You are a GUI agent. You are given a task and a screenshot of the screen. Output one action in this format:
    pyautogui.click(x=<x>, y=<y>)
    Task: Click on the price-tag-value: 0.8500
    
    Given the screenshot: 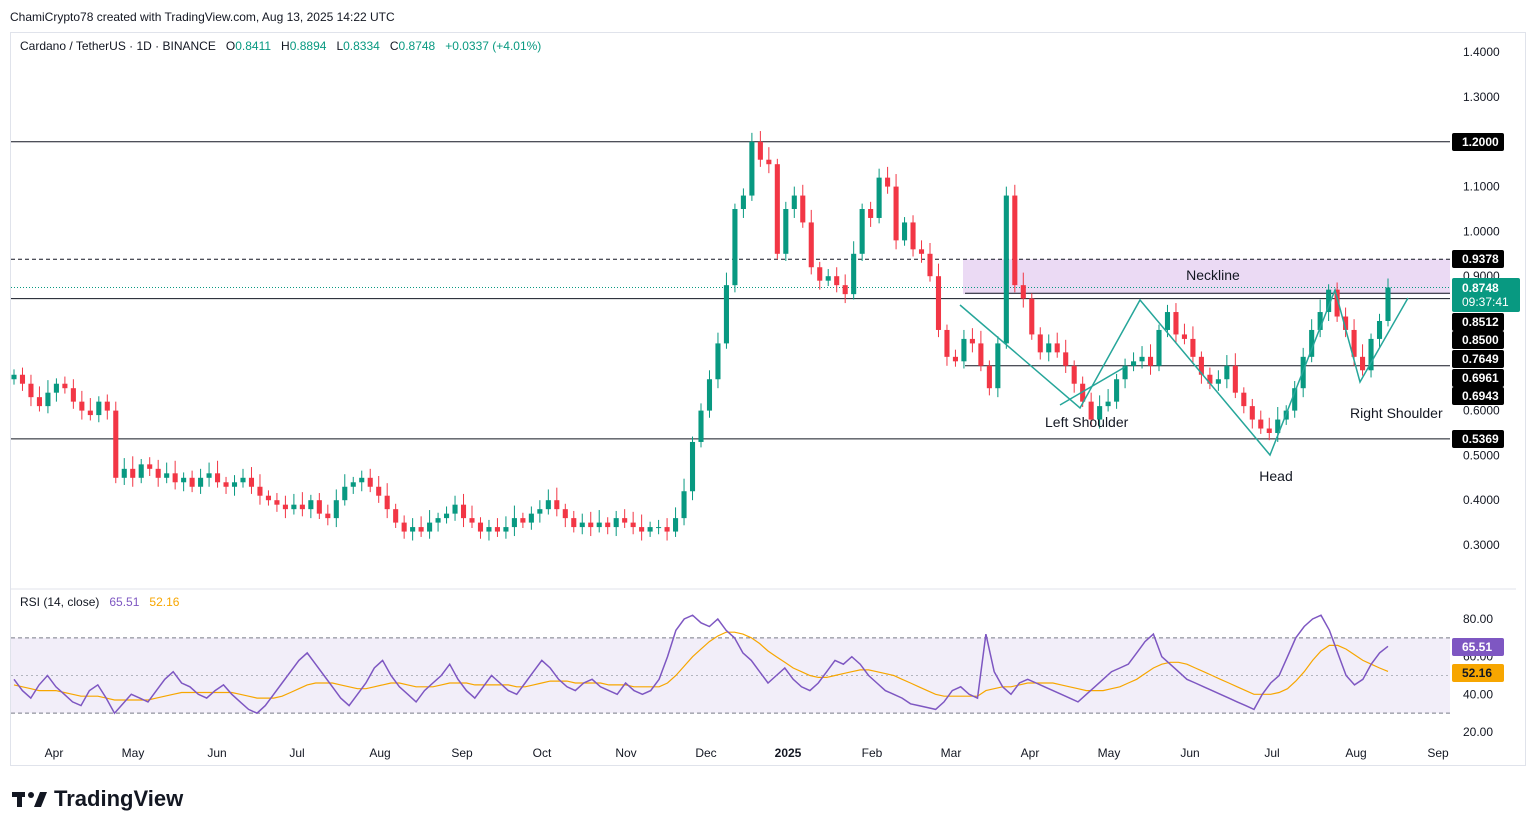 What is the action you would take?
    pyautogui.click(x=1480, y=340)
    